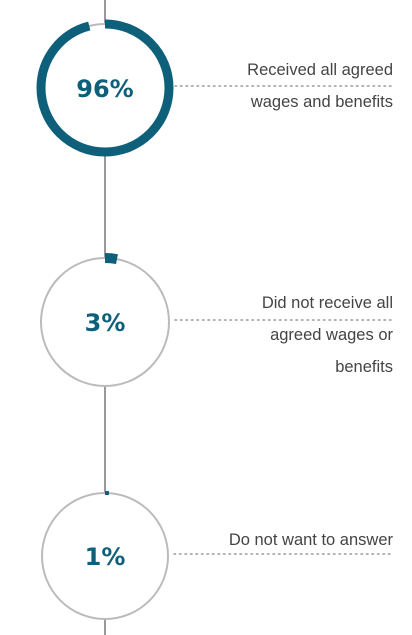  What do you see at coordinates (320, 70) in the screenshot?
I see `category-label-1-line-1: Received all agreed` at bounding box center [320, 70].